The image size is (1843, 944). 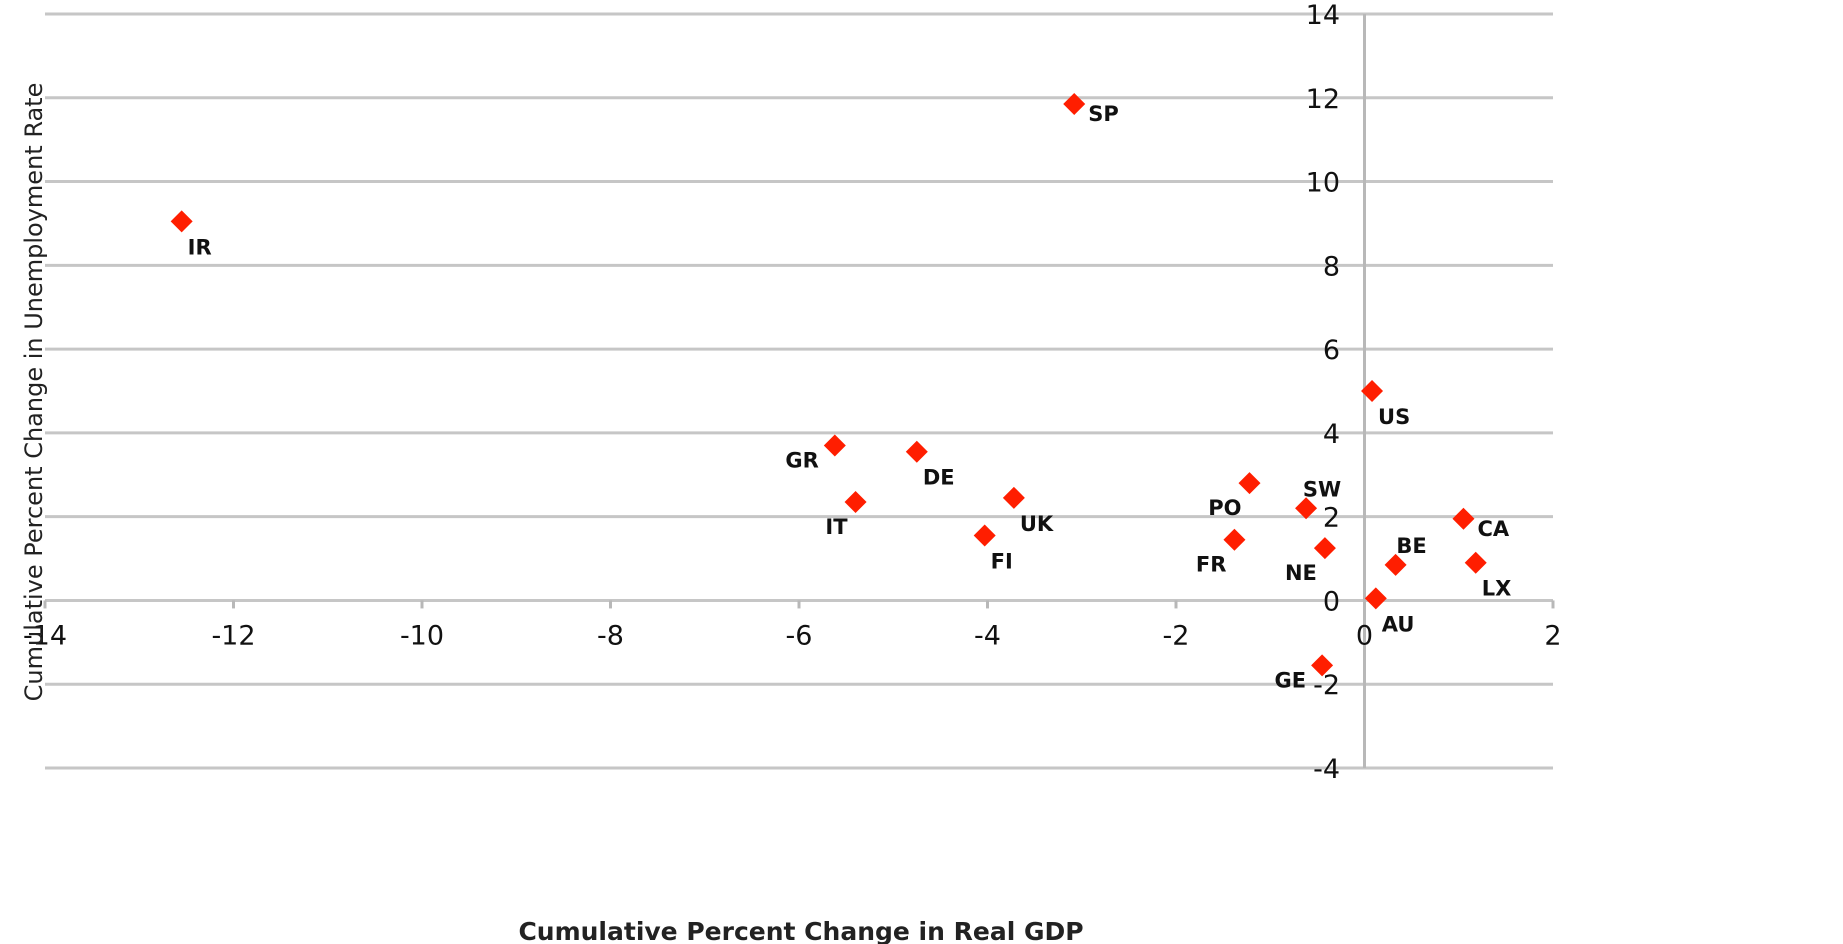 I want to click on point-label-ca: CA, so click(x=1493, y=529).